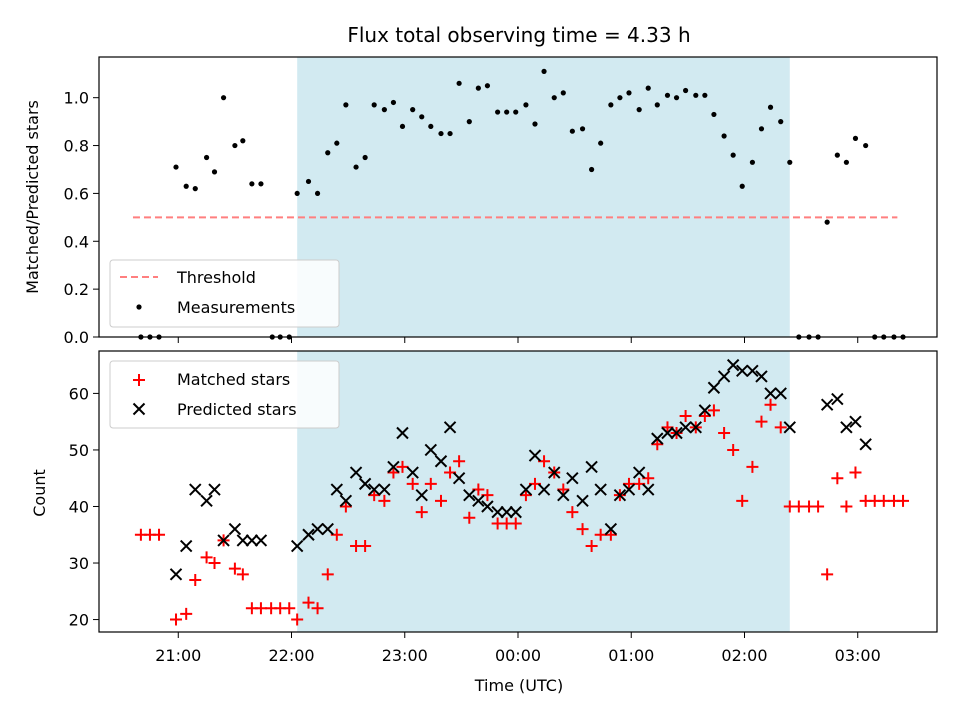 The image size is (960, 720). Describe the element at coordinates (291, 655) in the screenshot. I see `x-tick-label: 22:00` at that location.